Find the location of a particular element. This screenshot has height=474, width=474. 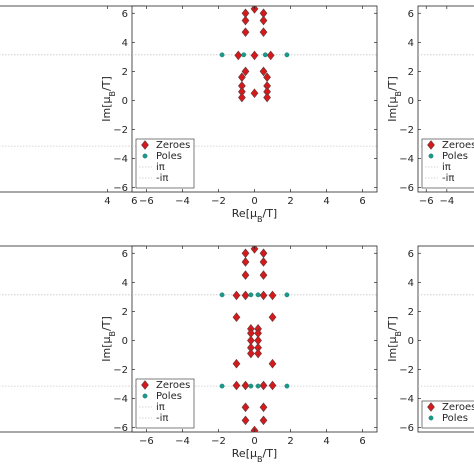

panel-bottom-left is located at coordinates (73, 339).